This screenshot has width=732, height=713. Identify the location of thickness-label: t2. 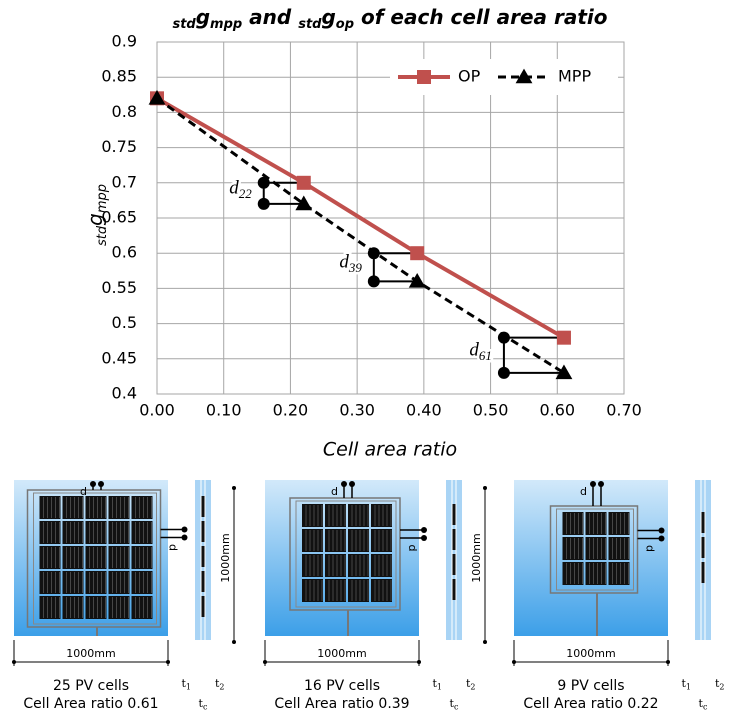
(471, 684).